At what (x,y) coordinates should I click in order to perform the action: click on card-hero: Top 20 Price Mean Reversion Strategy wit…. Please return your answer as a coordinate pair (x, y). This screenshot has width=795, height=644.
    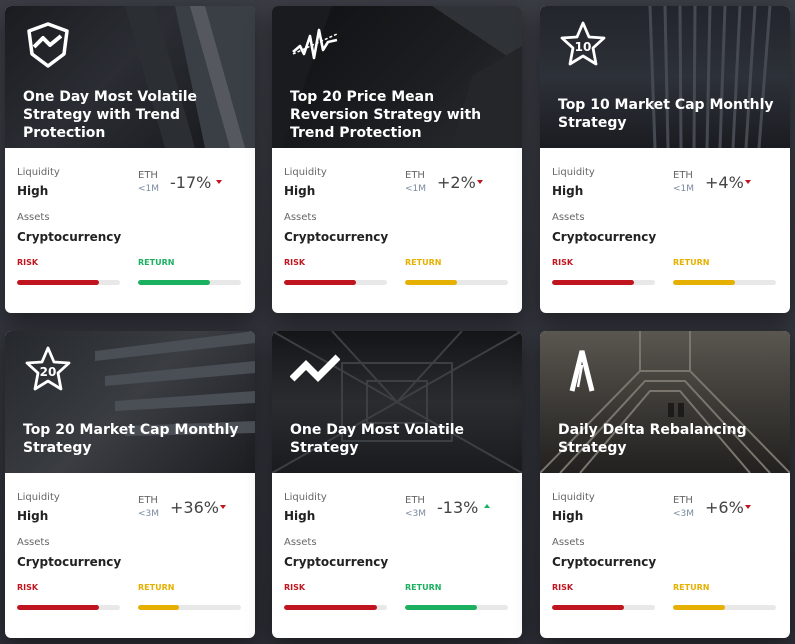
    Looking at the image, I should click on (397, 77).